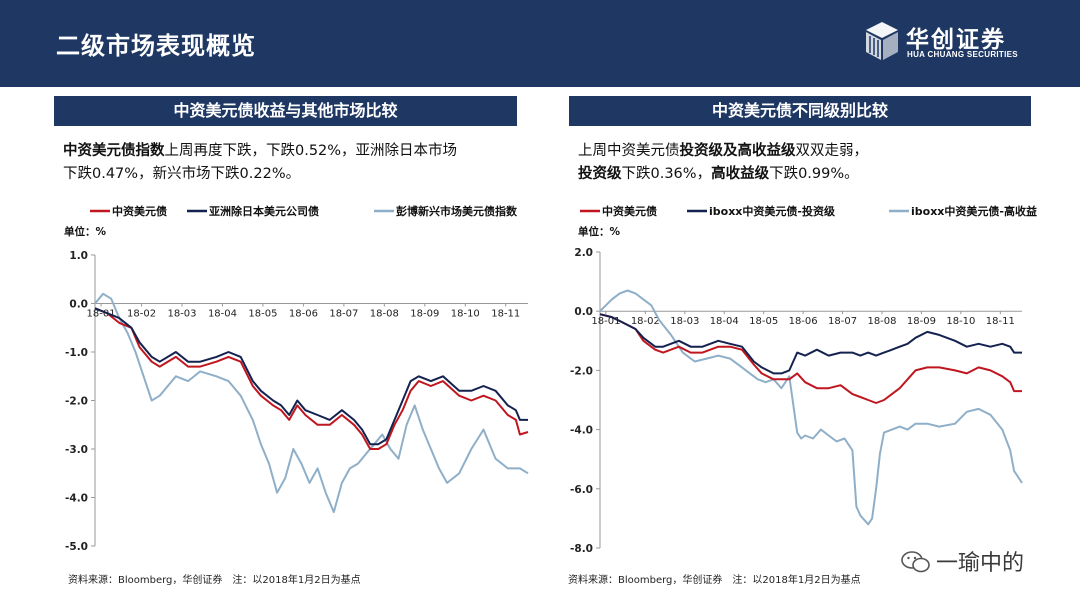 The image size is (1080, 608). Describe the element at coordinates (581, 549) in the screenshot. I see `right-y-tick-label: -8.0` at that location.